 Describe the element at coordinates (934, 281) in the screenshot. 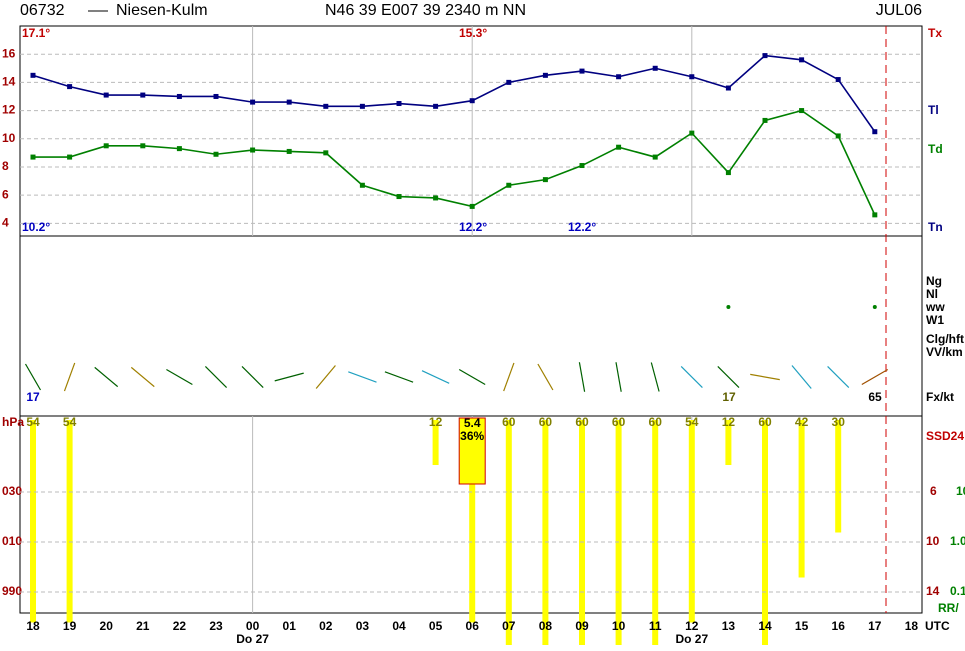

I see `wind-label: Ng` at that location.